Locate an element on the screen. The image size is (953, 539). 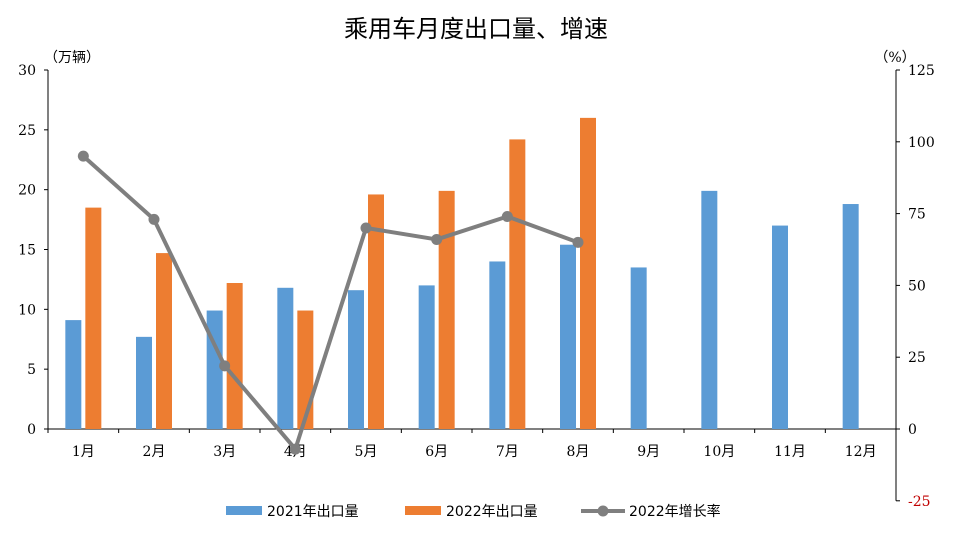
legend-label-3: 2022年增长率 is located at coordinates (675, 511).